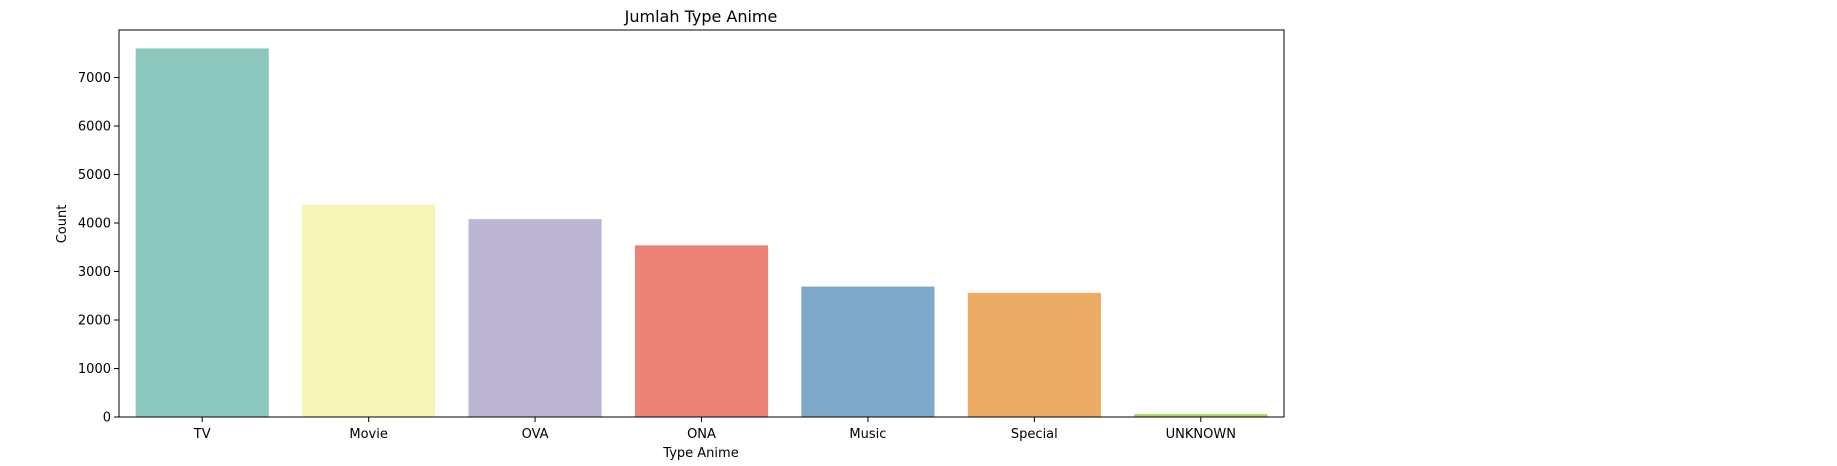  I want to click on y-tick-label: 2000, so click(94, 321).